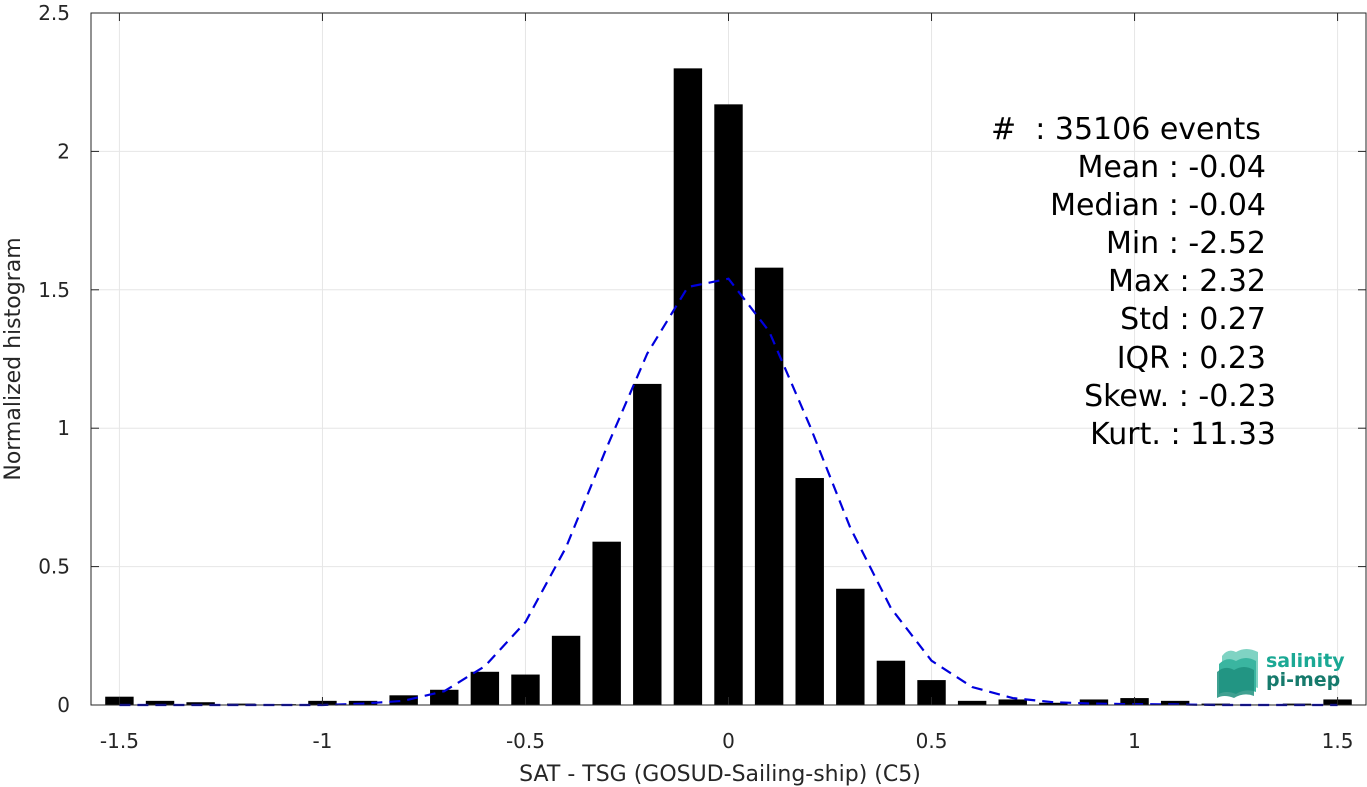 The width and height of the screenshot is (1367, 787). I want to click on y-tick-labels: 0 0.5 1 1.5 2 2.5, so click(54, 359).